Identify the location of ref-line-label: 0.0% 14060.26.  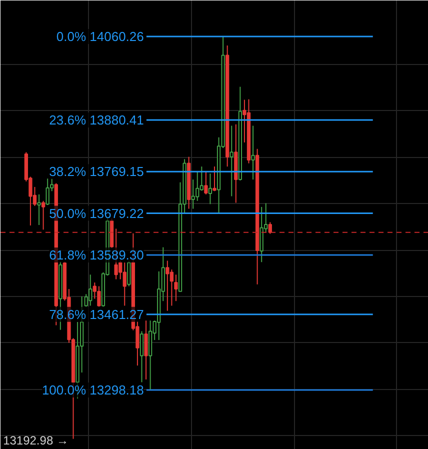
(100, 36).